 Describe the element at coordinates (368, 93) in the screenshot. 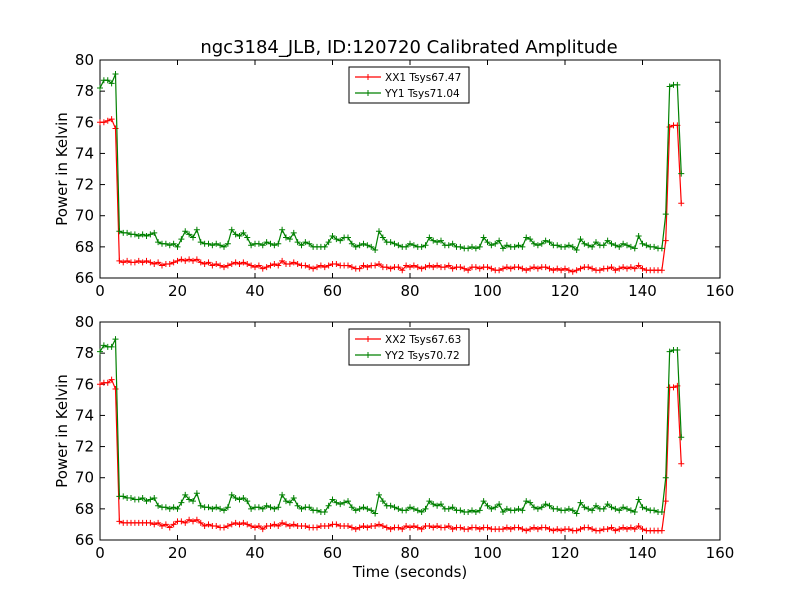

I see `legend-marker` at that location.